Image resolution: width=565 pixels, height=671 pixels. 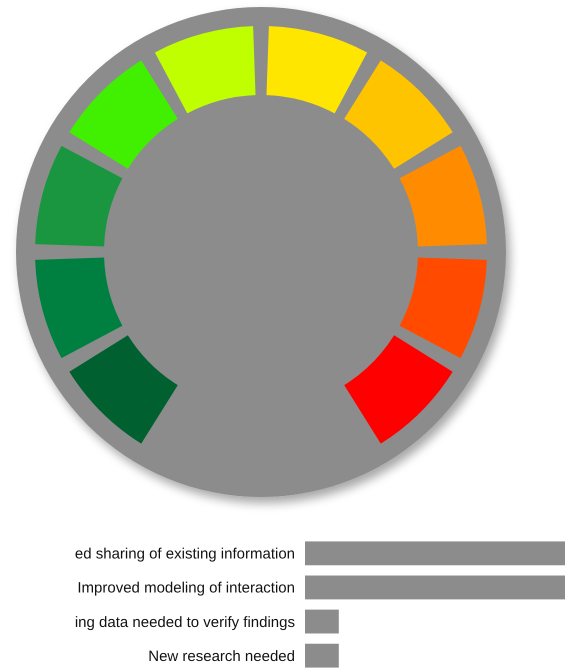 I want to click on y-tick-label: Improved modeling of interaction, so click(x=186, y=588).